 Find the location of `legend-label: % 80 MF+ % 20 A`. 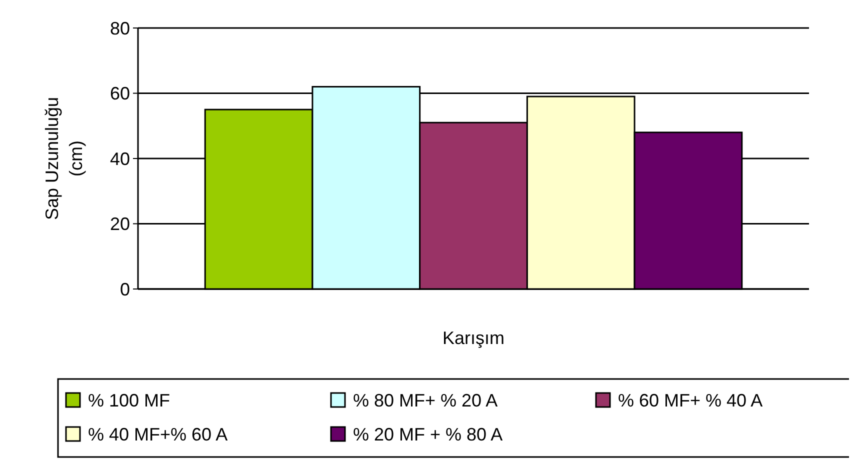

legend-label: % 80 MF+ % 20 A is located at coordinates (425, 400).